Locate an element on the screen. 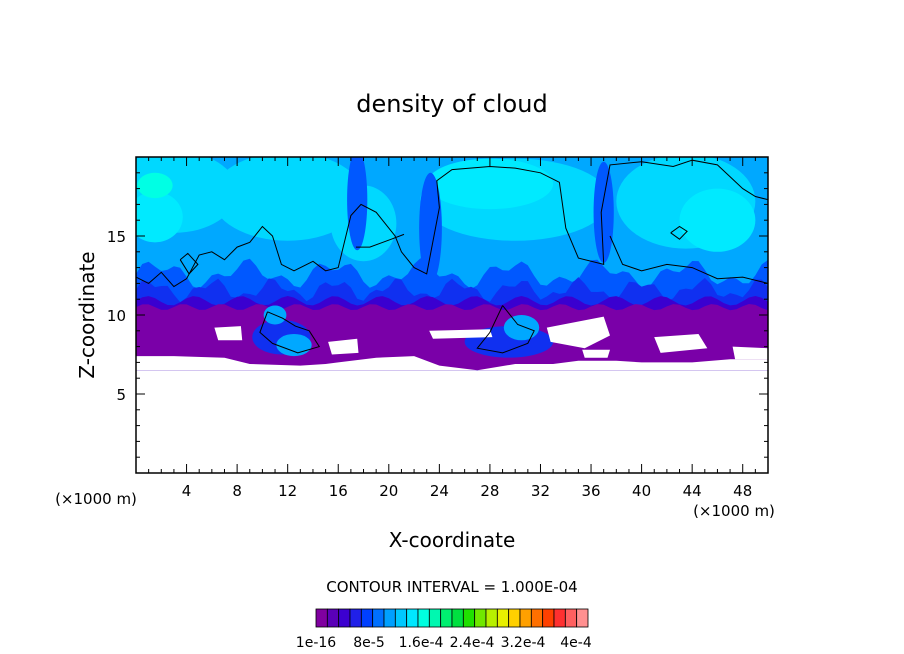 Image resolution: width=904 pixels, height=654 pixels. colorbar-label: 3.2e-4 is located at coordinates (523, 643).